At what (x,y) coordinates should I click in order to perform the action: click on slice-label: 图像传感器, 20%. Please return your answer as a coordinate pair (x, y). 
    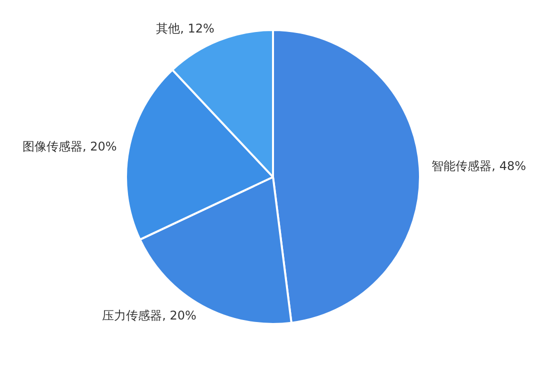
    Looking at the image, I should click on (69, 146).